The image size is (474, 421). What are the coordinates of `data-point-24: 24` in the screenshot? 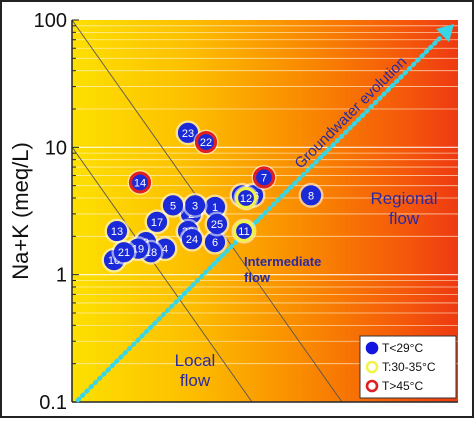 It's located at (192, 239).